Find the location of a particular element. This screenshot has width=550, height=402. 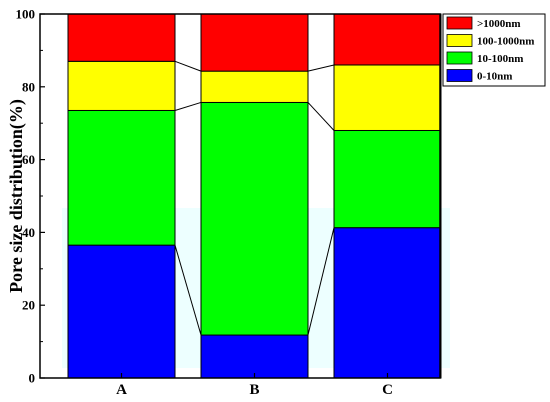

x-tick-labels: A B C is located at coordinates (254, 390).